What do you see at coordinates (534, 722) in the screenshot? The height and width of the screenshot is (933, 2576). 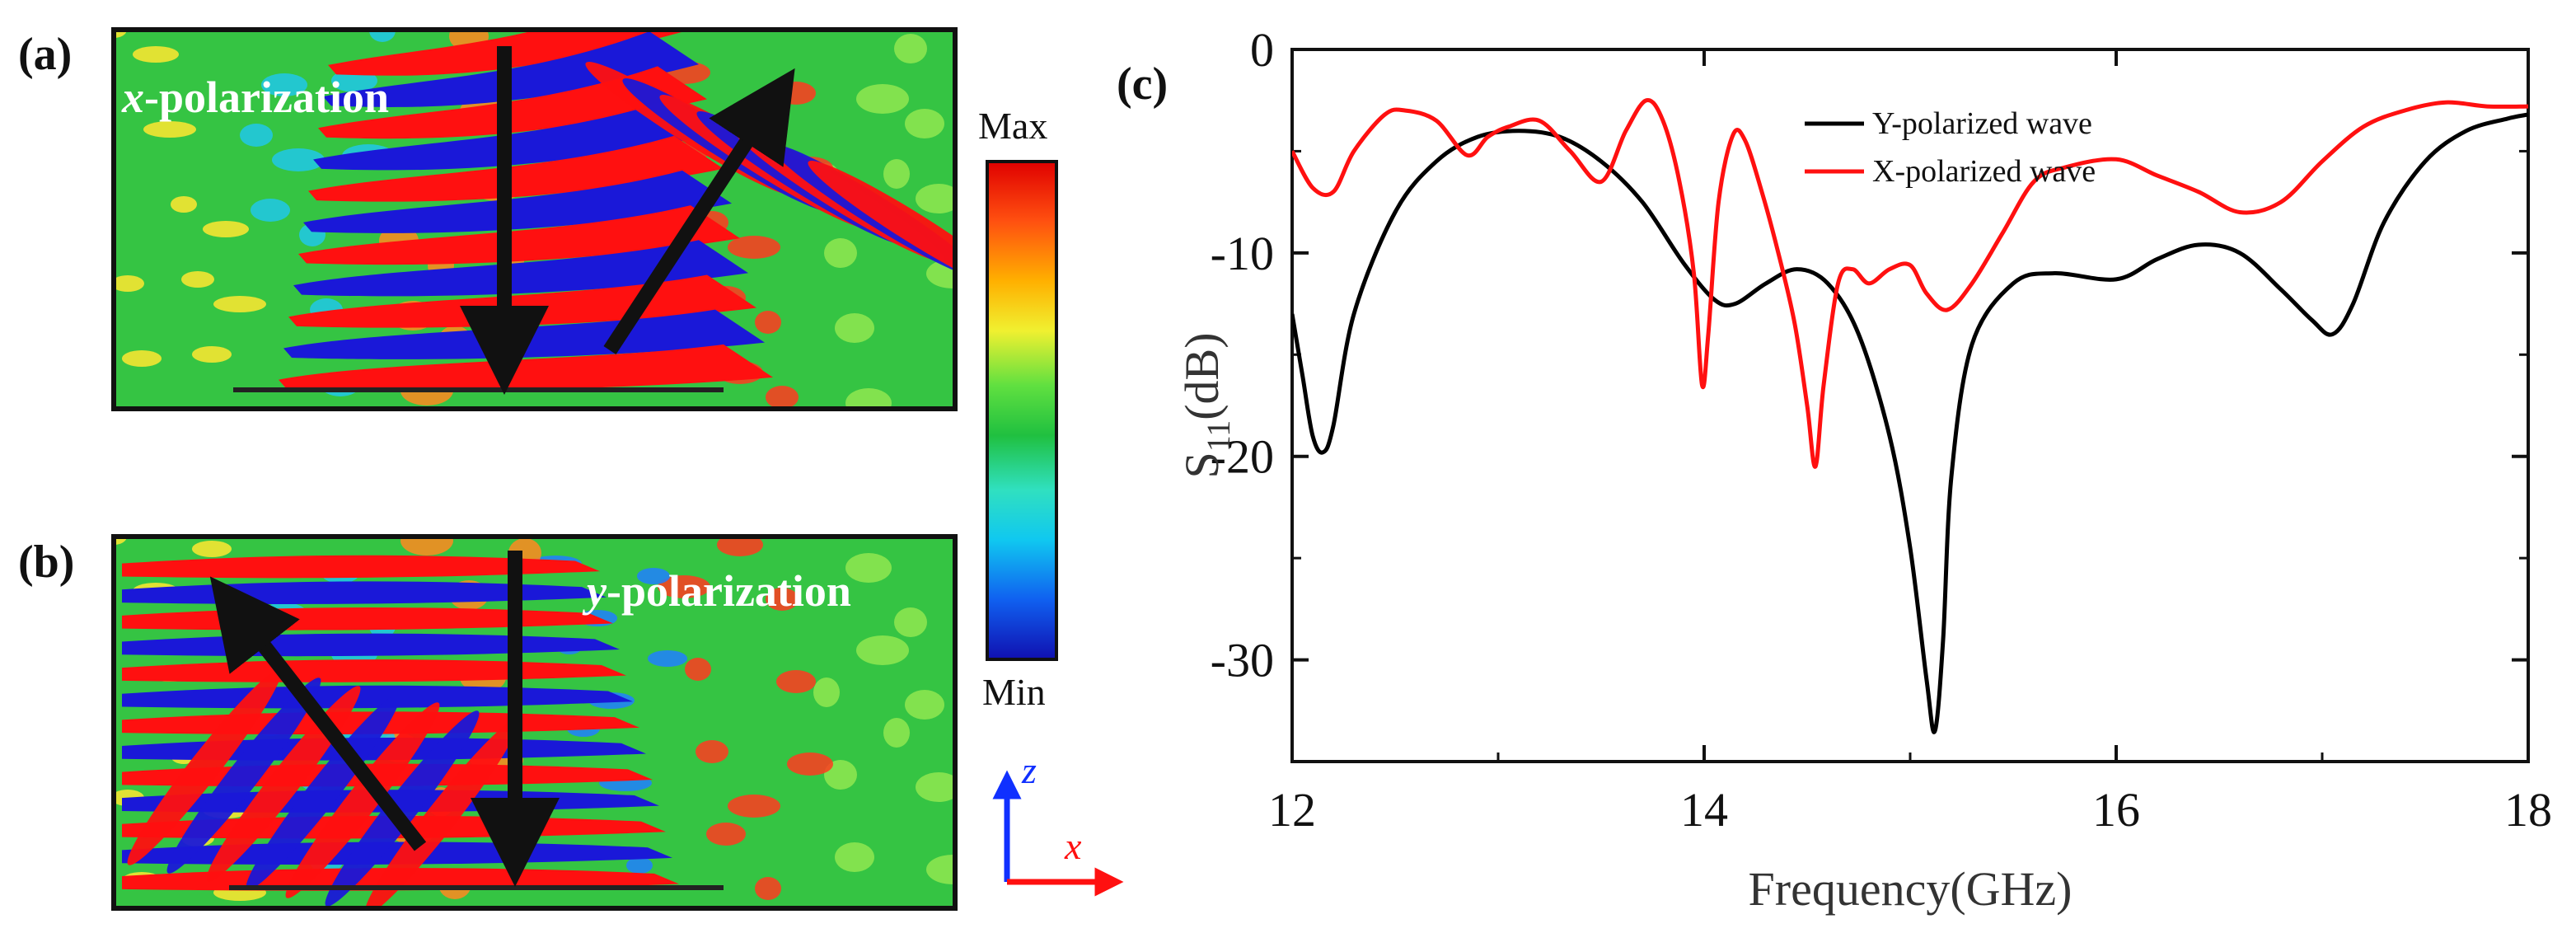 I see `field-map-b: y-polarization` at bounding box center [534, 722].